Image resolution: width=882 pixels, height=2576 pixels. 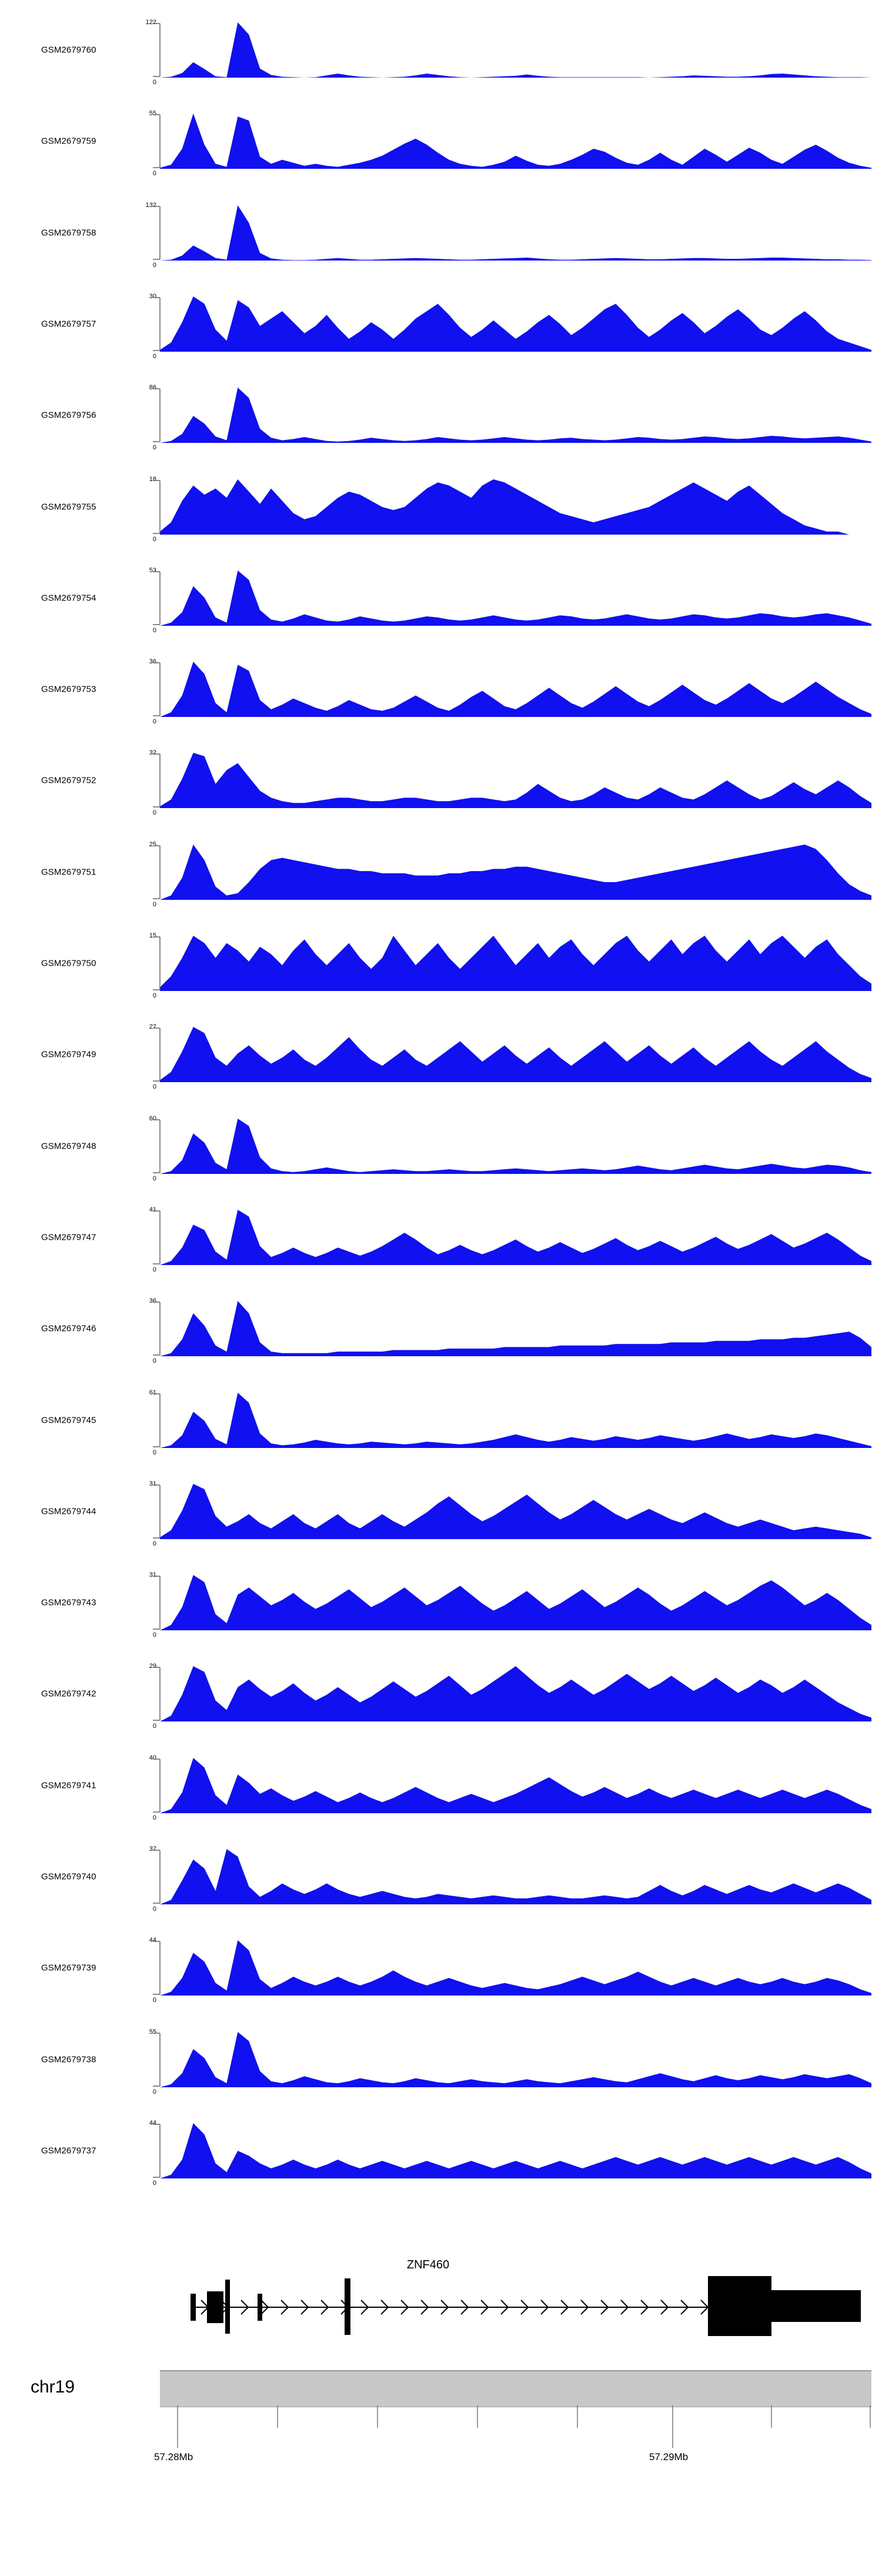 I want to click on coverage-track: GSM2679741 40 0, so click(x=441, y=1787).